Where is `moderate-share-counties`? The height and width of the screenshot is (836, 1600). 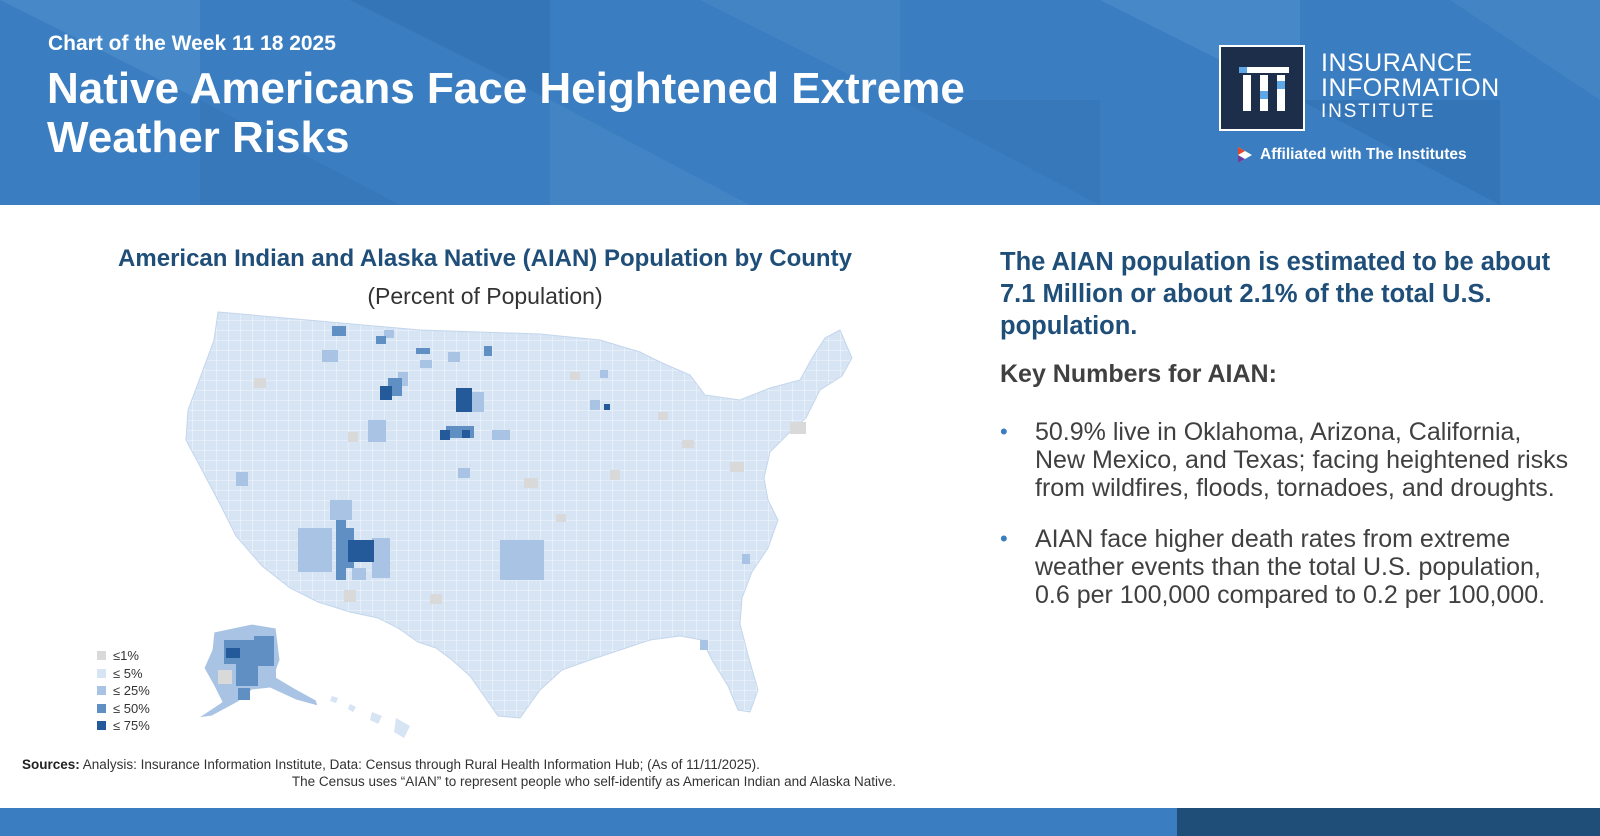
moderate-share-counties is located at coordinates (493, 505).